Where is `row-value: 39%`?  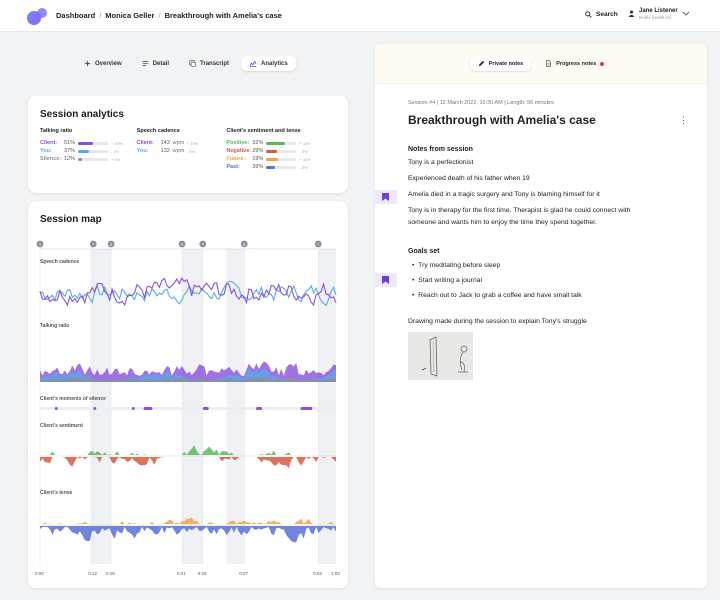
row-value: 39% is located at coordinates (258, 167).